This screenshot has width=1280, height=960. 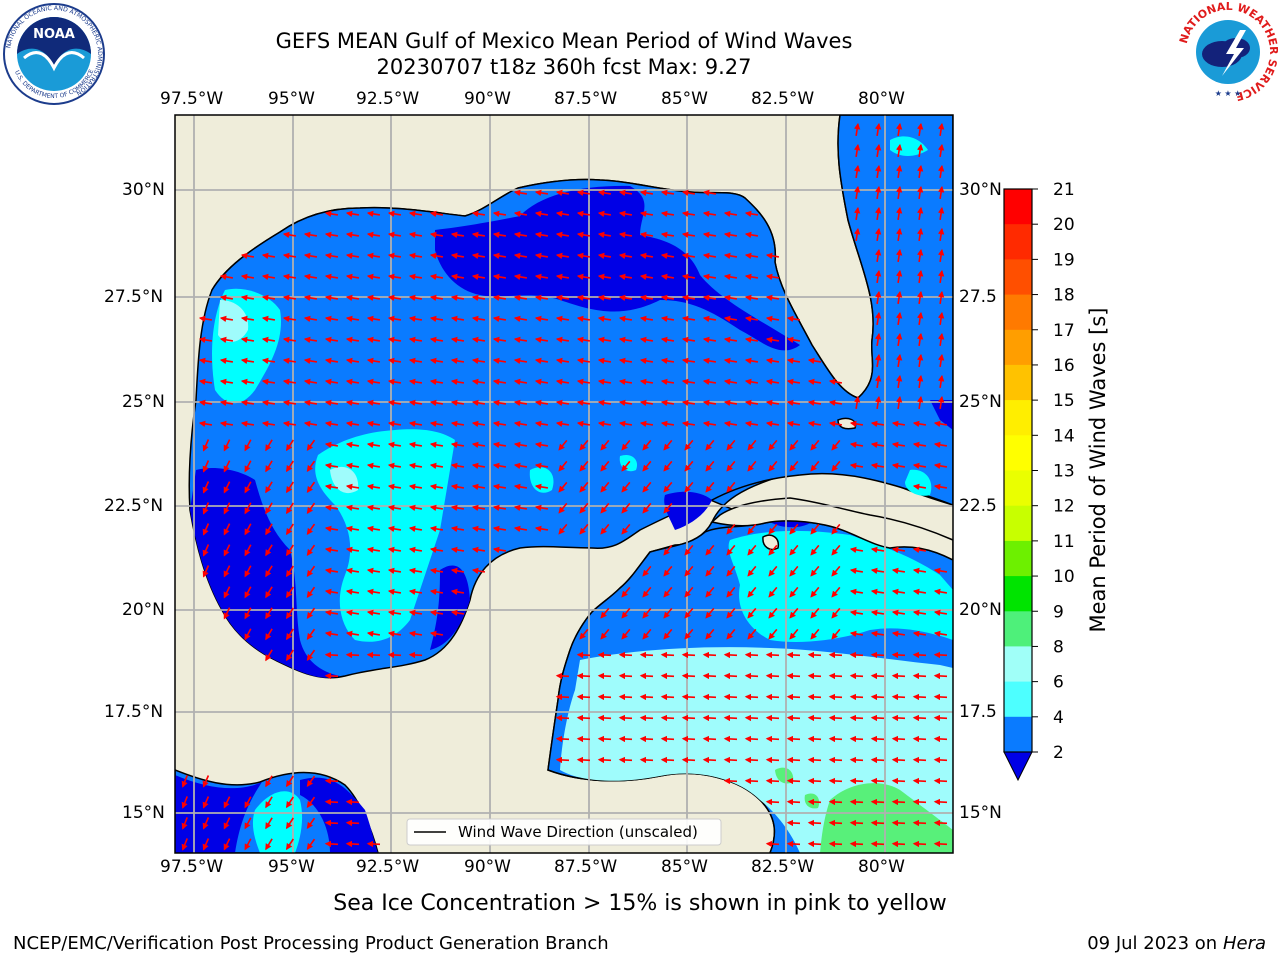 I want to click on lon-label: 97.5°W, so click(x=192, y=867).